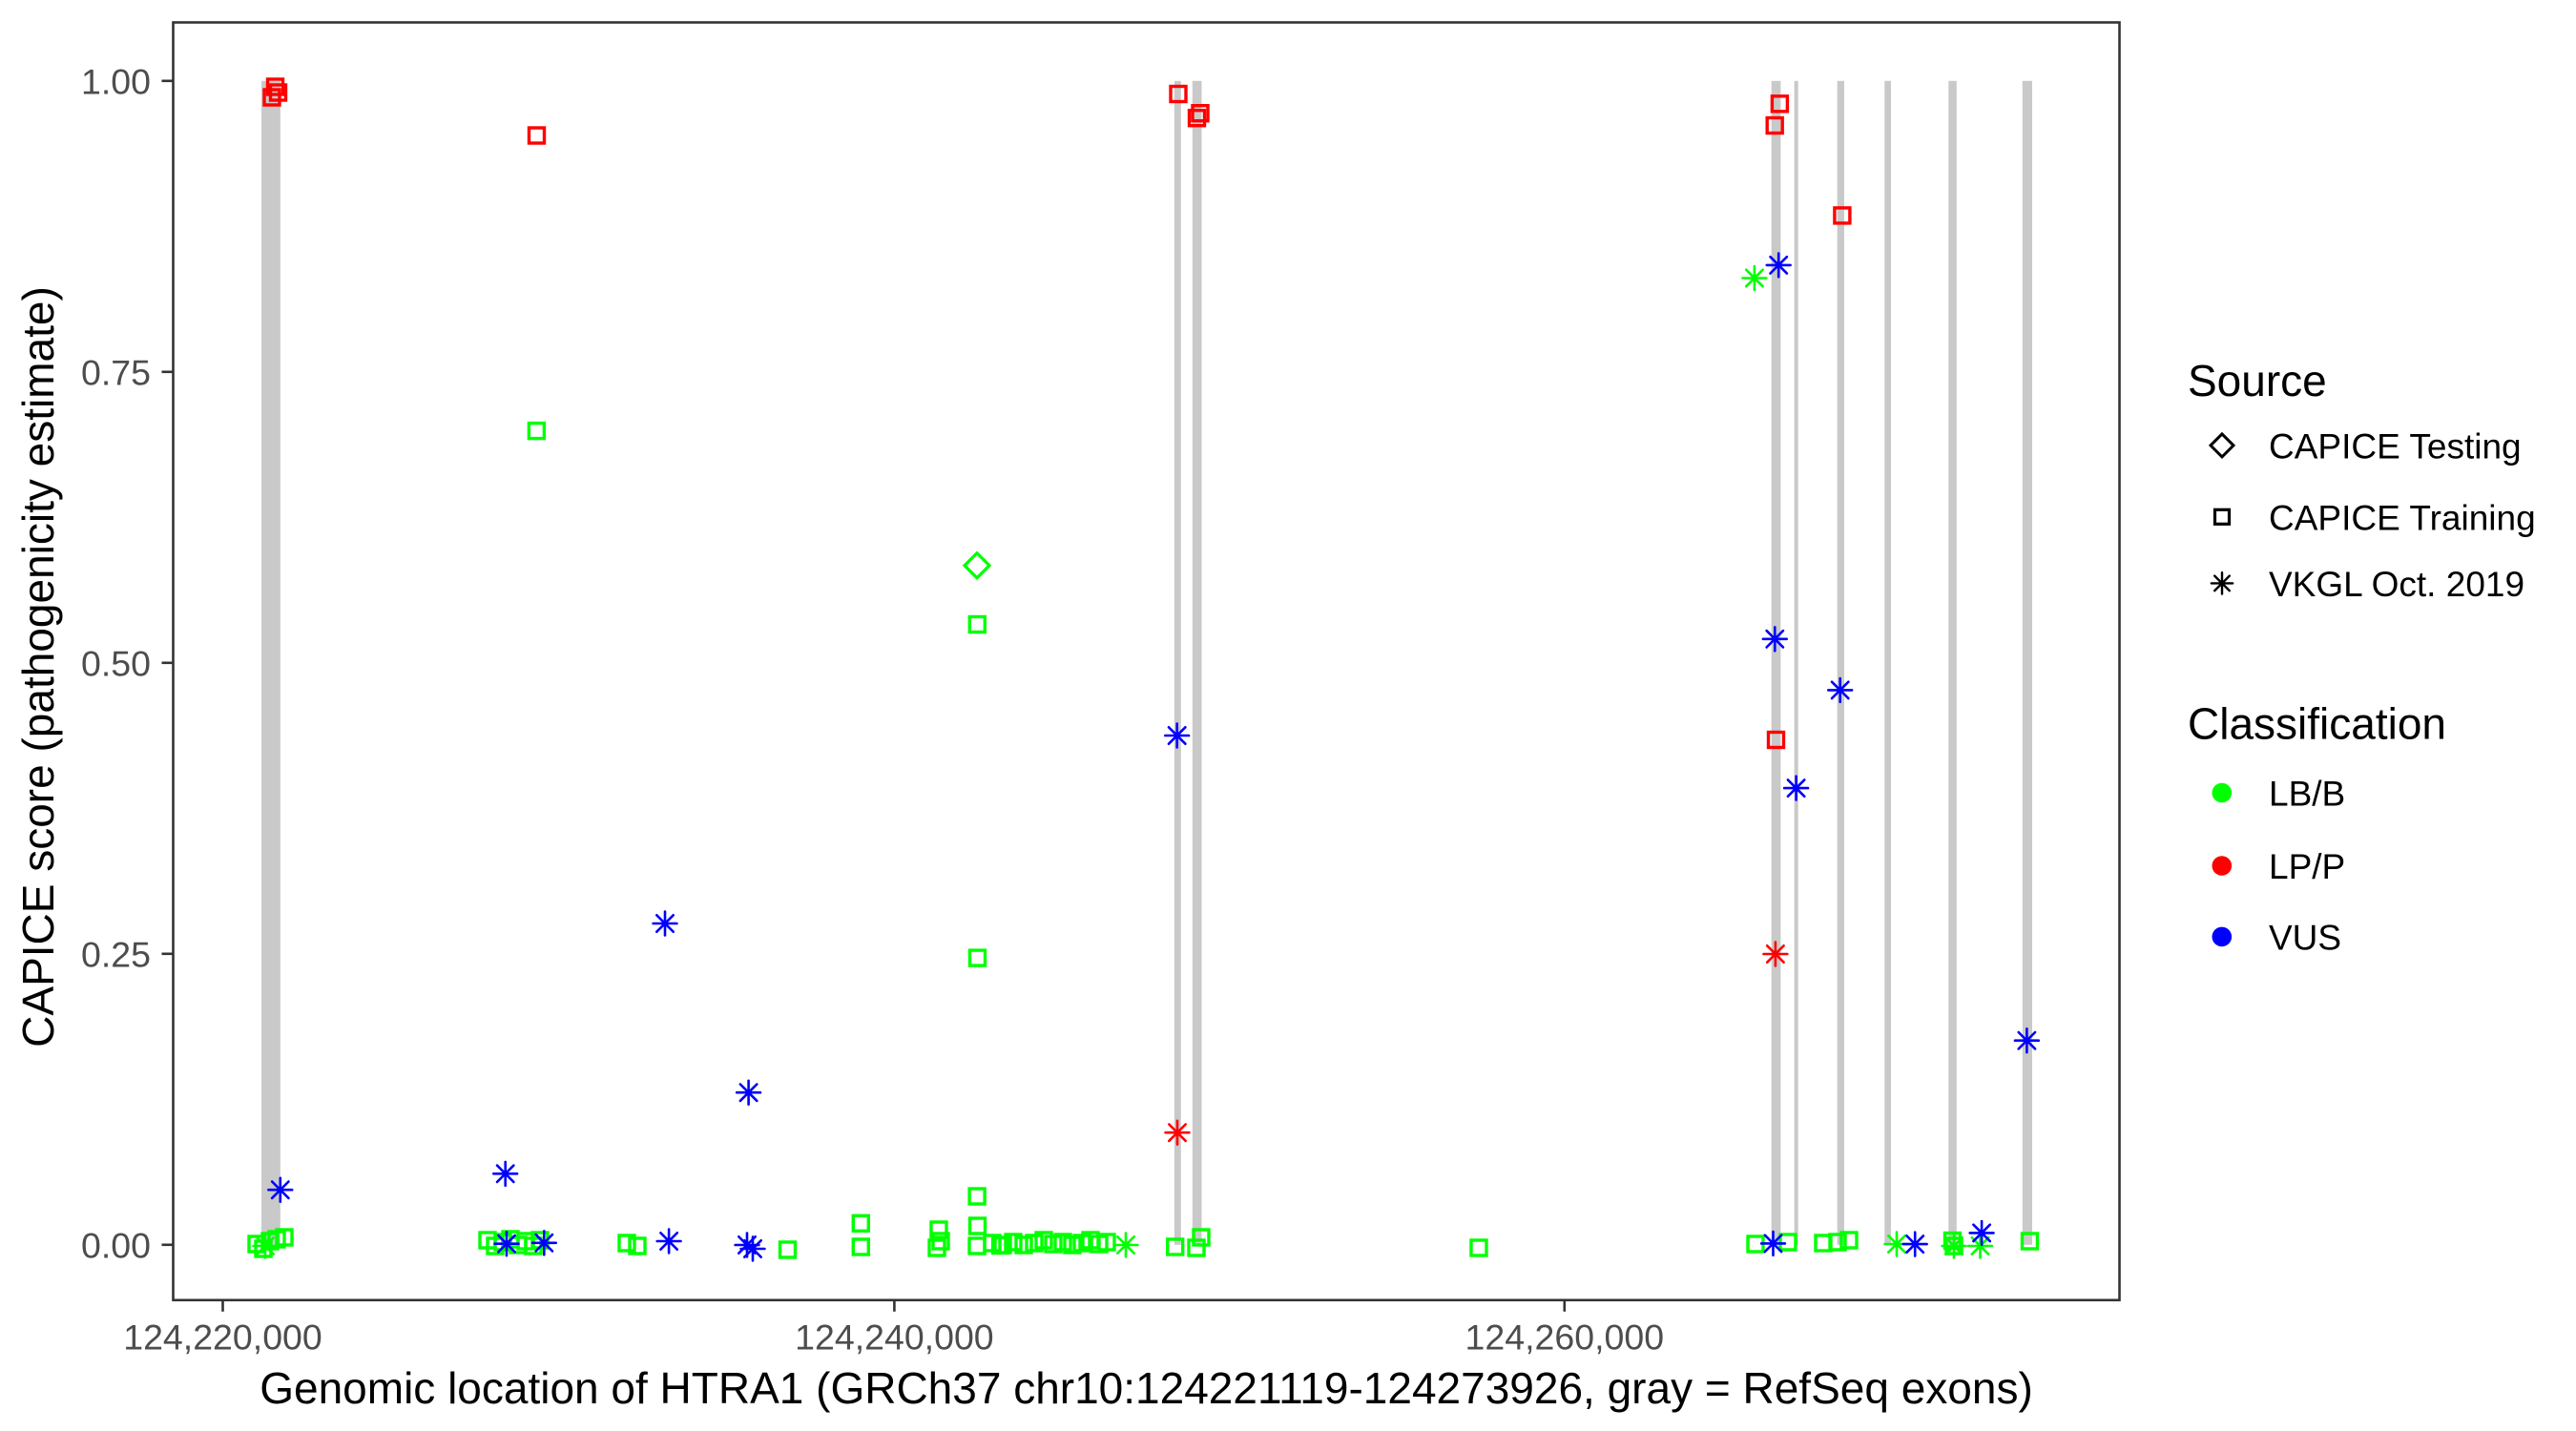  Describe the element at coordinates (2307, 866) in the screenshot. I see `svg-text: LP/P` at that location.